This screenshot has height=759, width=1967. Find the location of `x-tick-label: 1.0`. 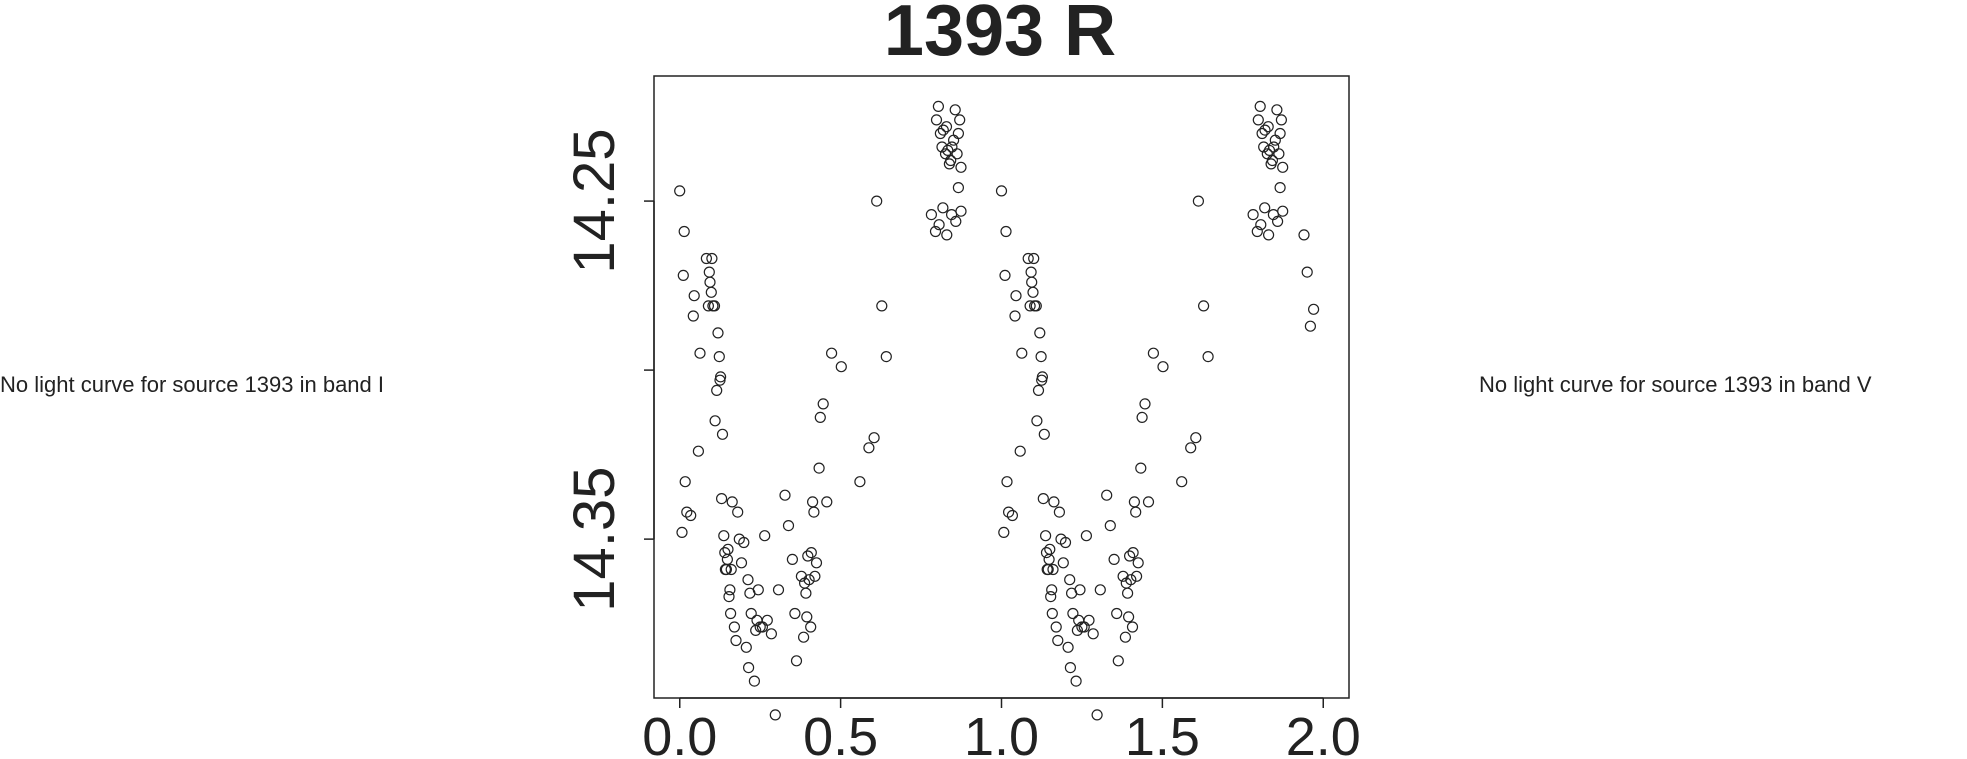

x-tick-label: 1.0 is located at coordinates (1001, 733).